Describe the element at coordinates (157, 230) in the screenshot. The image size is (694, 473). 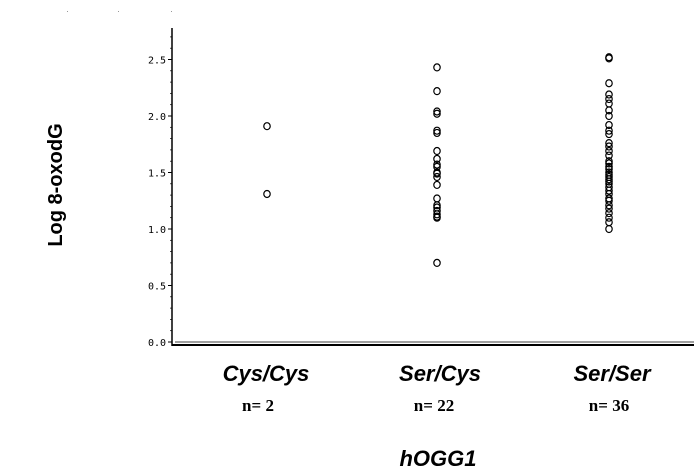
I see `y-tick-label: 1.0` at that location.